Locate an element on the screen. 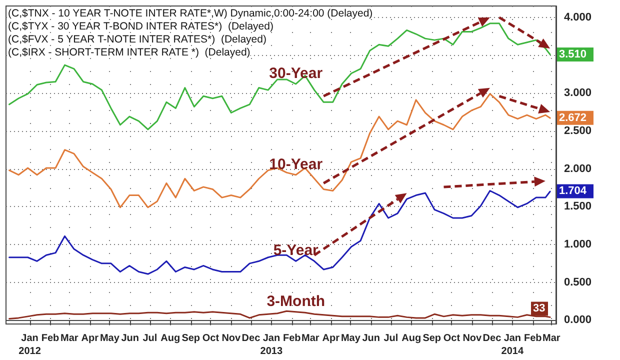 This screenshot has width=620, height=360. x-tick-label: Jan 2012 is located at coordinates (30, 345).